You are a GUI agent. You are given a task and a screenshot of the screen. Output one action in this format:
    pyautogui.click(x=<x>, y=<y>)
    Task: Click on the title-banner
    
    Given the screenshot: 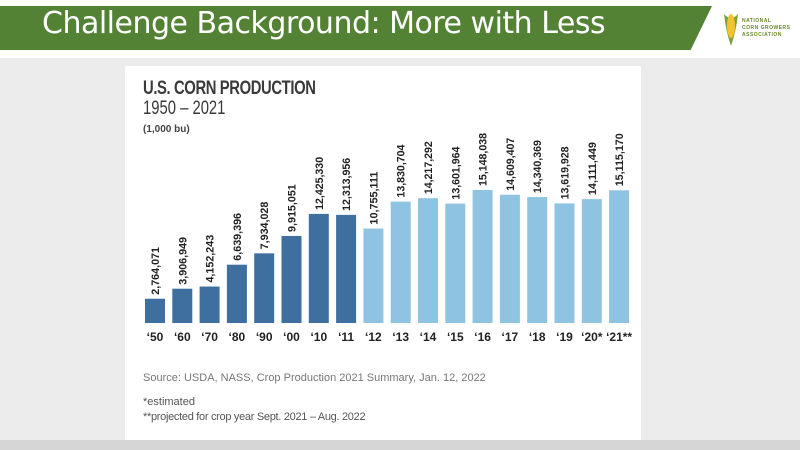 What is the action you would take?
    pyautogui.click(x=356, y=28)
    